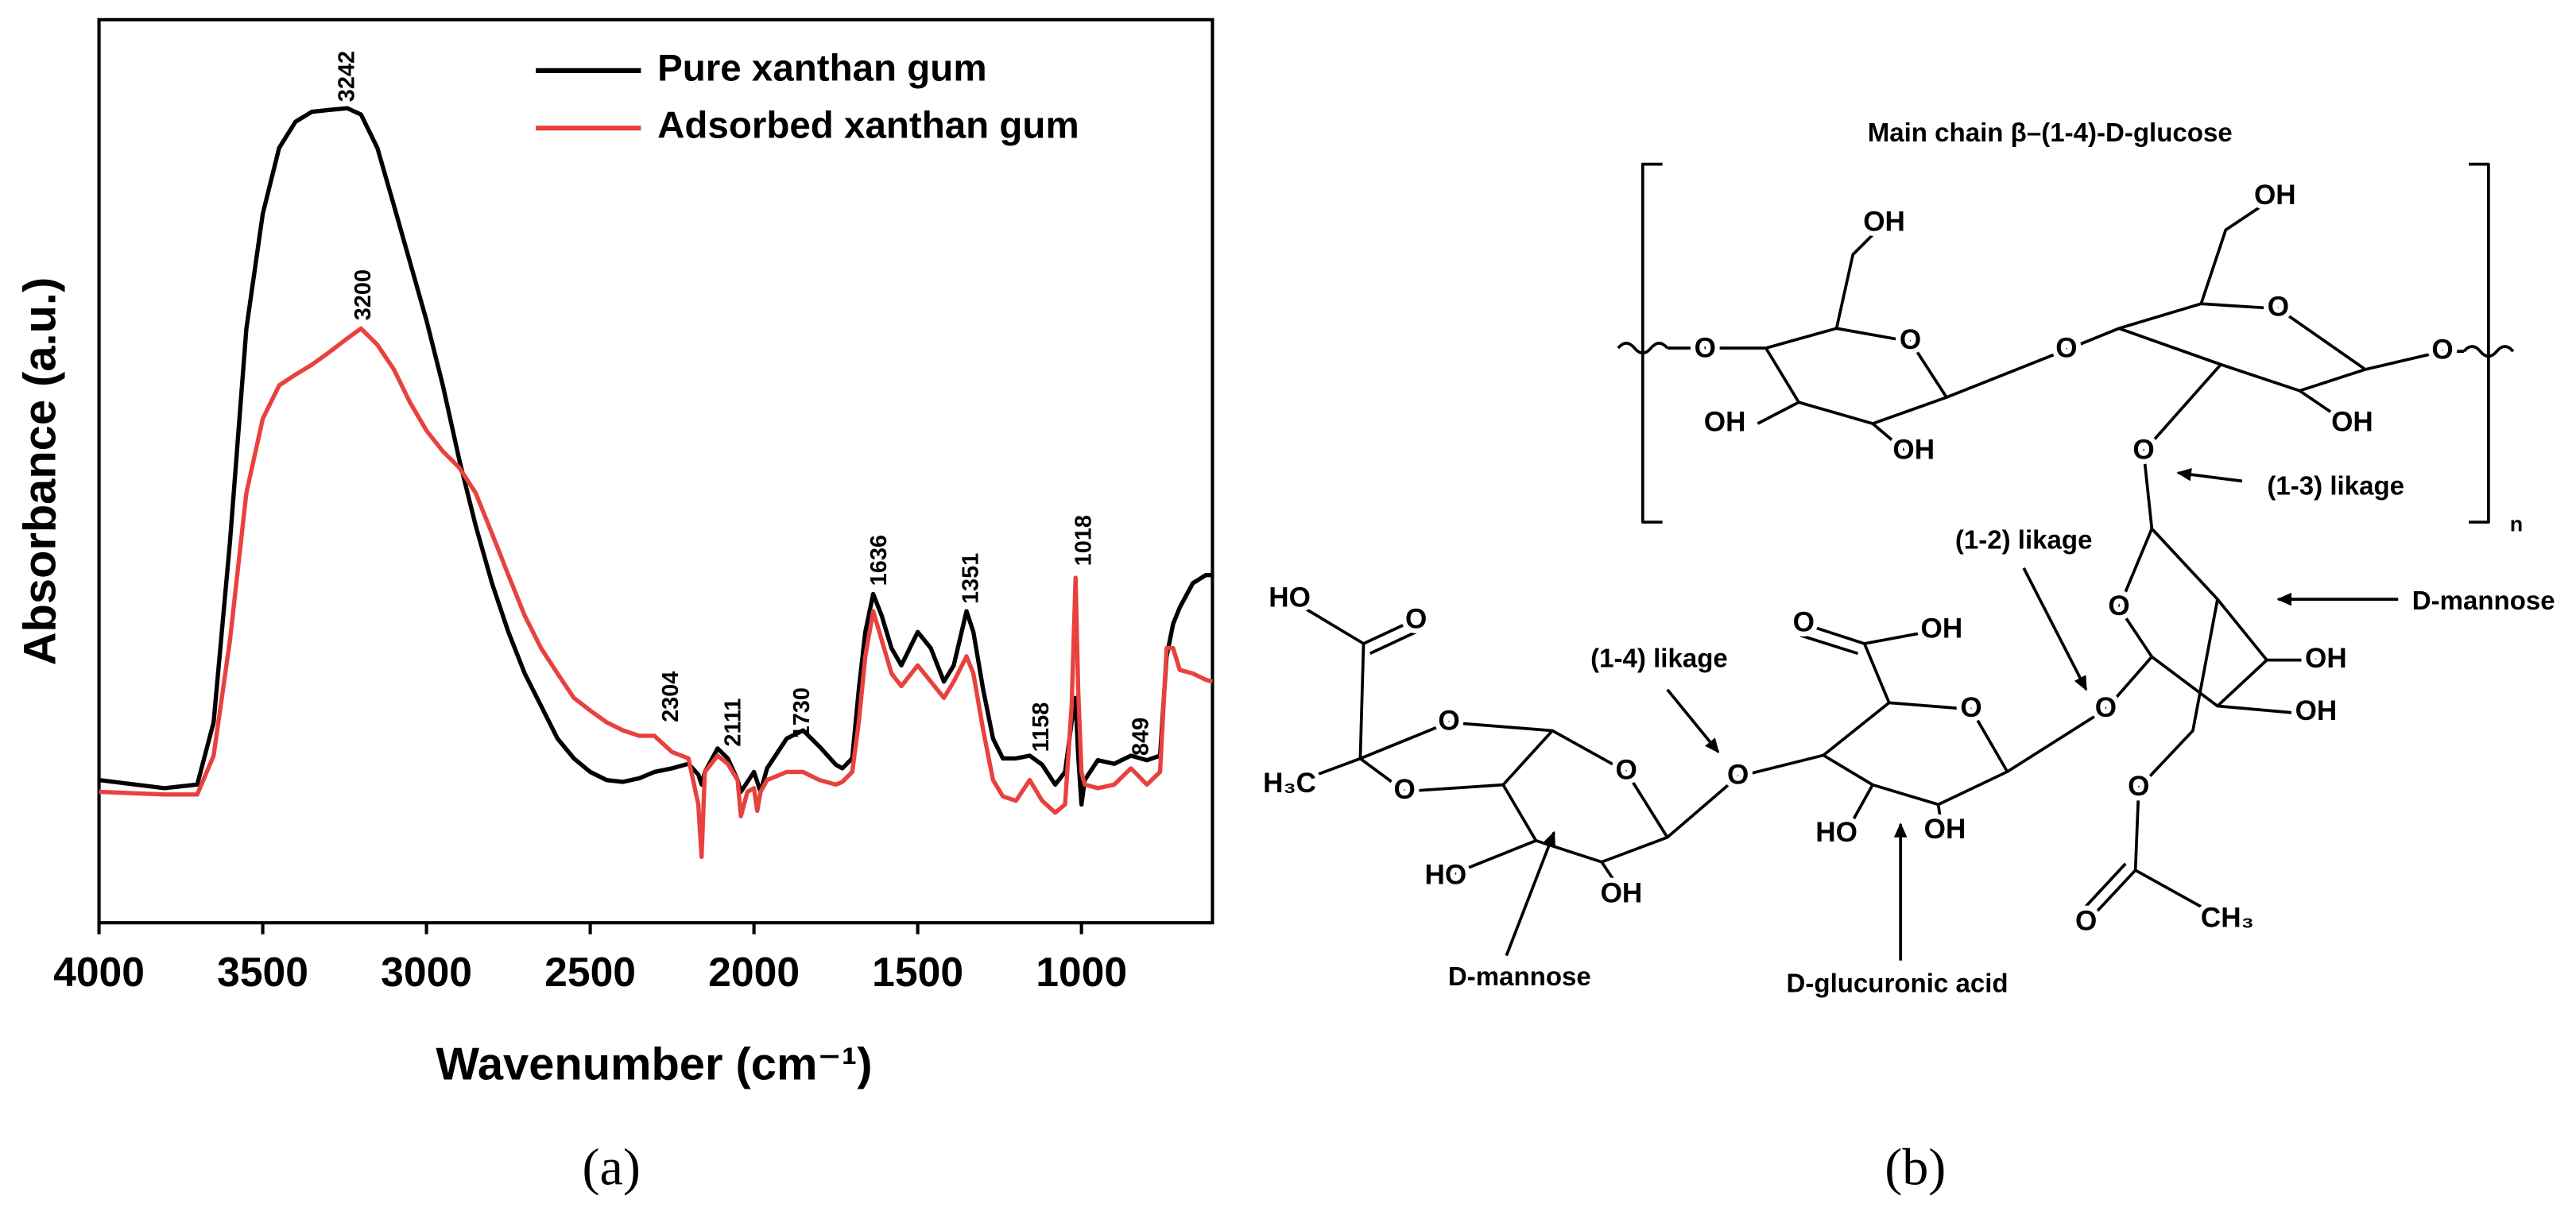  Describe the element at coordinates (346, 76) in the screenshot. I see `peak-label: 3242` at that location.